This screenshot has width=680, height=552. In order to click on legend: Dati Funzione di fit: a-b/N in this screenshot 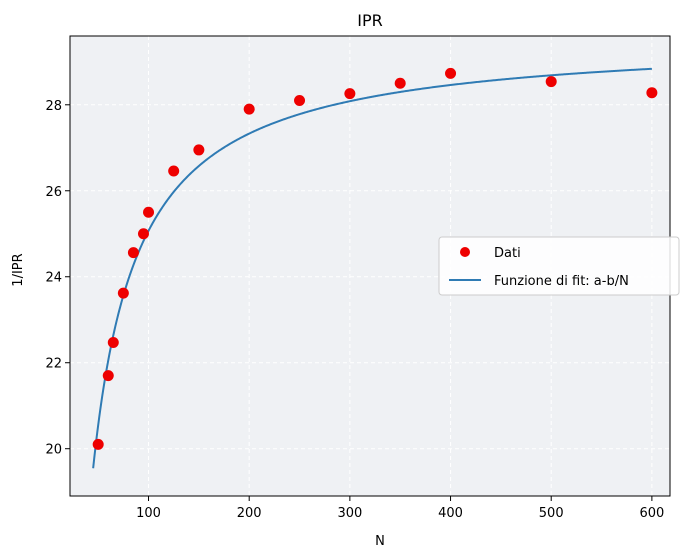, I will do `click(559, 266)`.